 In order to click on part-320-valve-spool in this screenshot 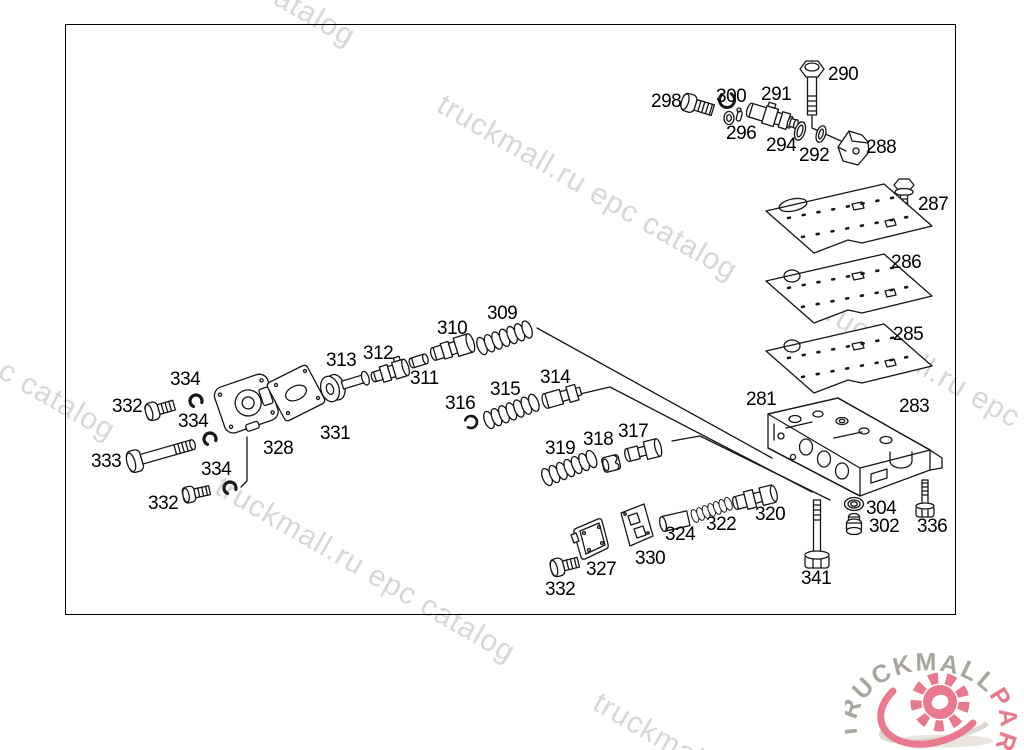, I will do `click(755, 497)`.